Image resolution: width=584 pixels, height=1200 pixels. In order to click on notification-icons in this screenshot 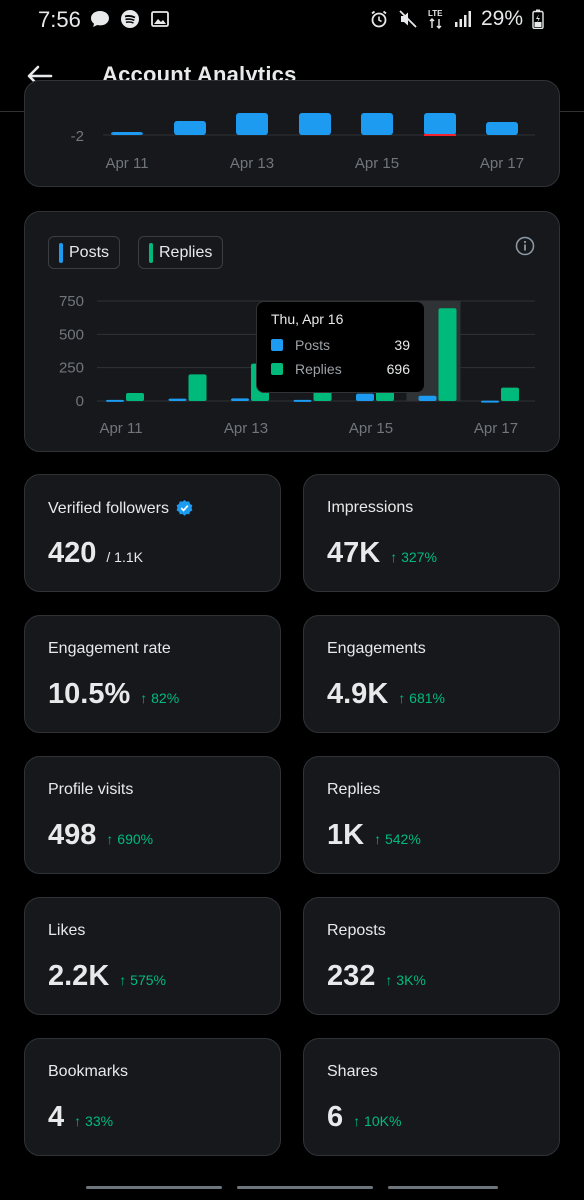, I will do `click(130, 19)`.